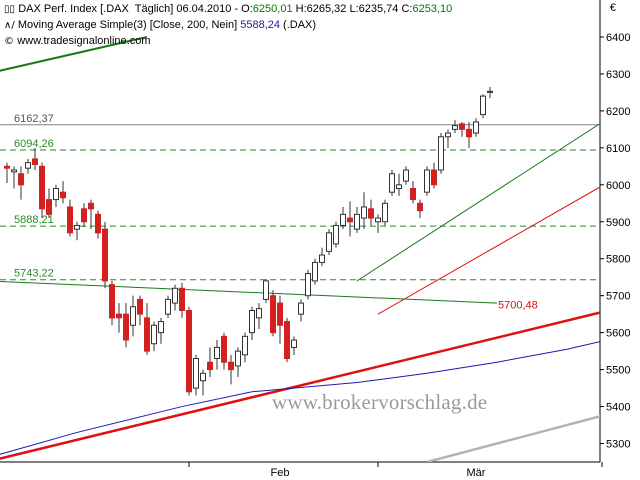  Describe the element at coordinates (34, 144) in the screenshot. I see `level-label: 6094,26` at that location.